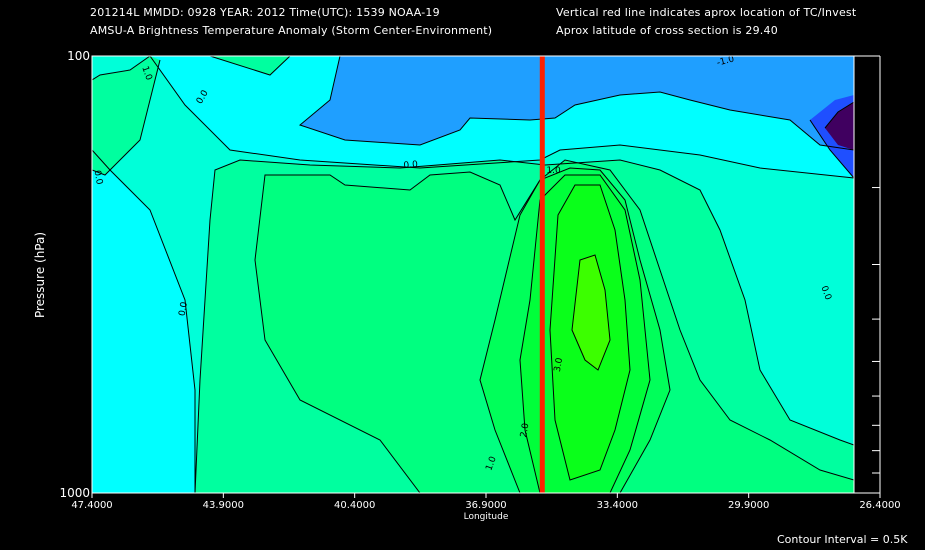 This screenshot has height=550, width=925. Describe the element at coordinates (485, 505) in the screenshot. I see `x-tick-label: 36.9000` at that location.